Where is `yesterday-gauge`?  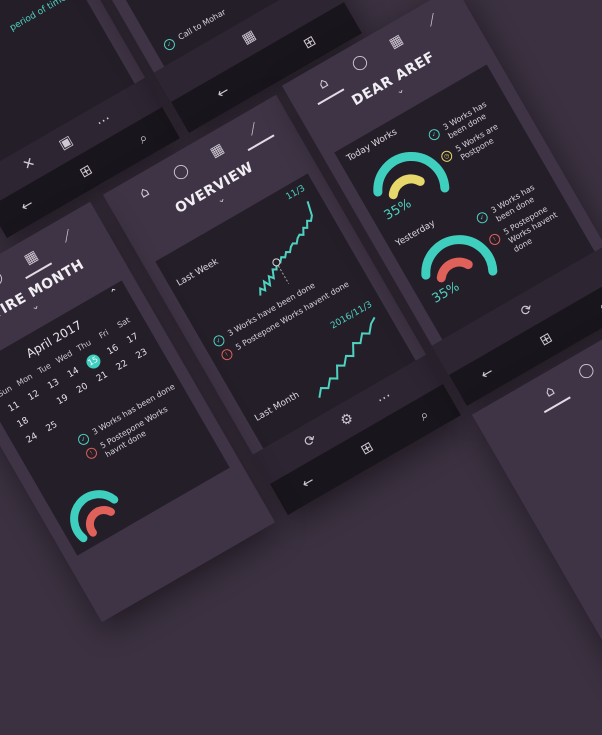
yesterday-gauge is located at coordinates (459, 259).